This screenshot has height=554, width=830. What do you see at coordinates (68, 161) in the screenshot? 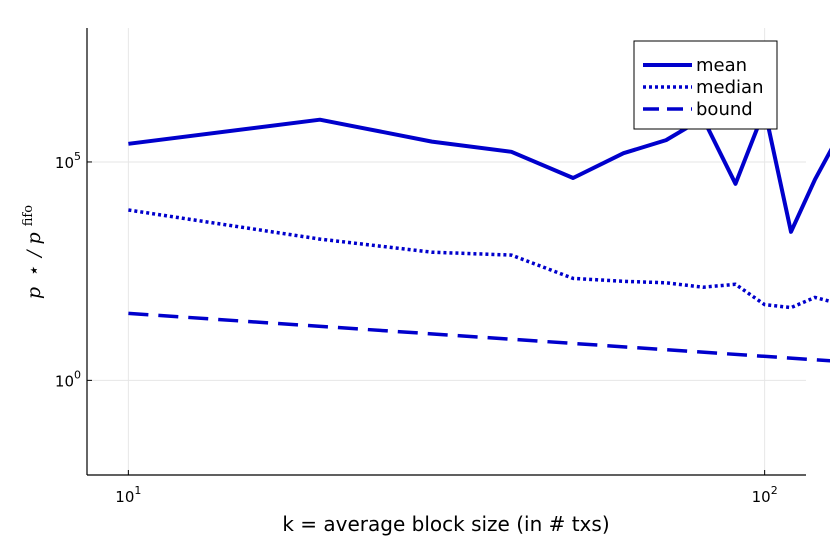
I see `y-tick-label: 10⁵` at bounding box center [68, 161].